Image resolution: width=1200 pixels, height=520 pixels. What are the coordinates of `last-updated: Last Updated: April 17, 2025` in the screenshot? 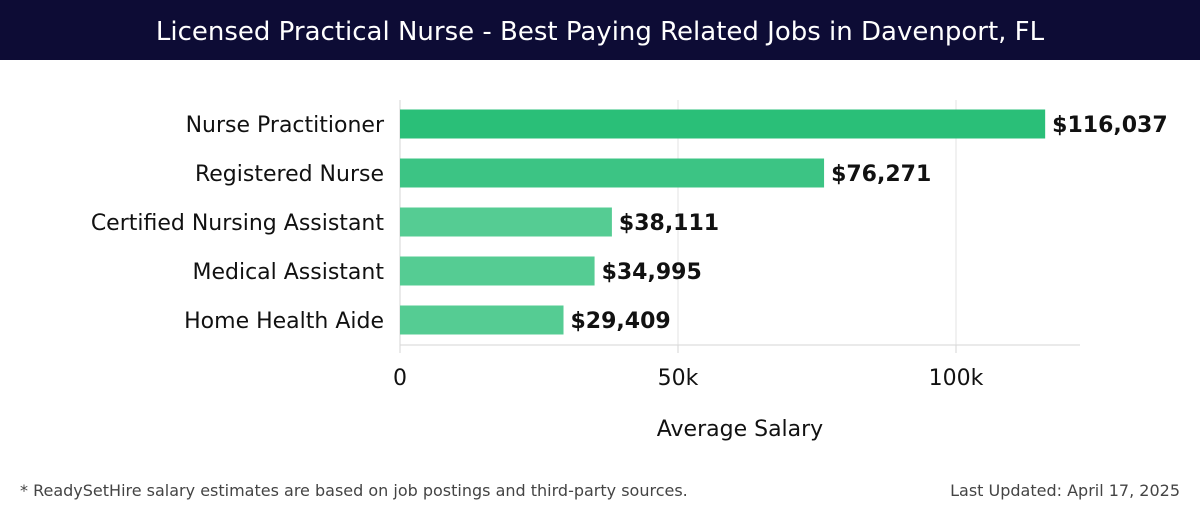 It's located at (1065, 490).